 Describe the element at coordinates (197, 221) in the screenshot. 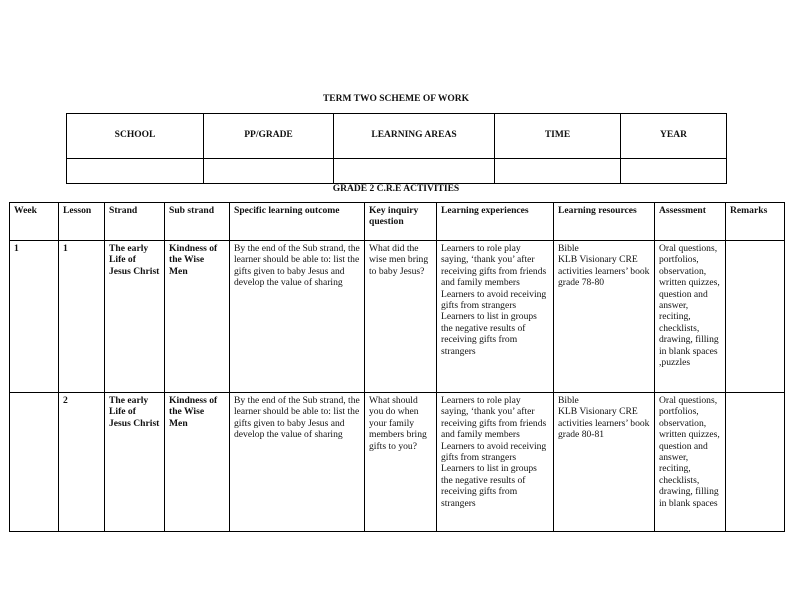

I see `header-sub-strand: Sub strand` at that location.